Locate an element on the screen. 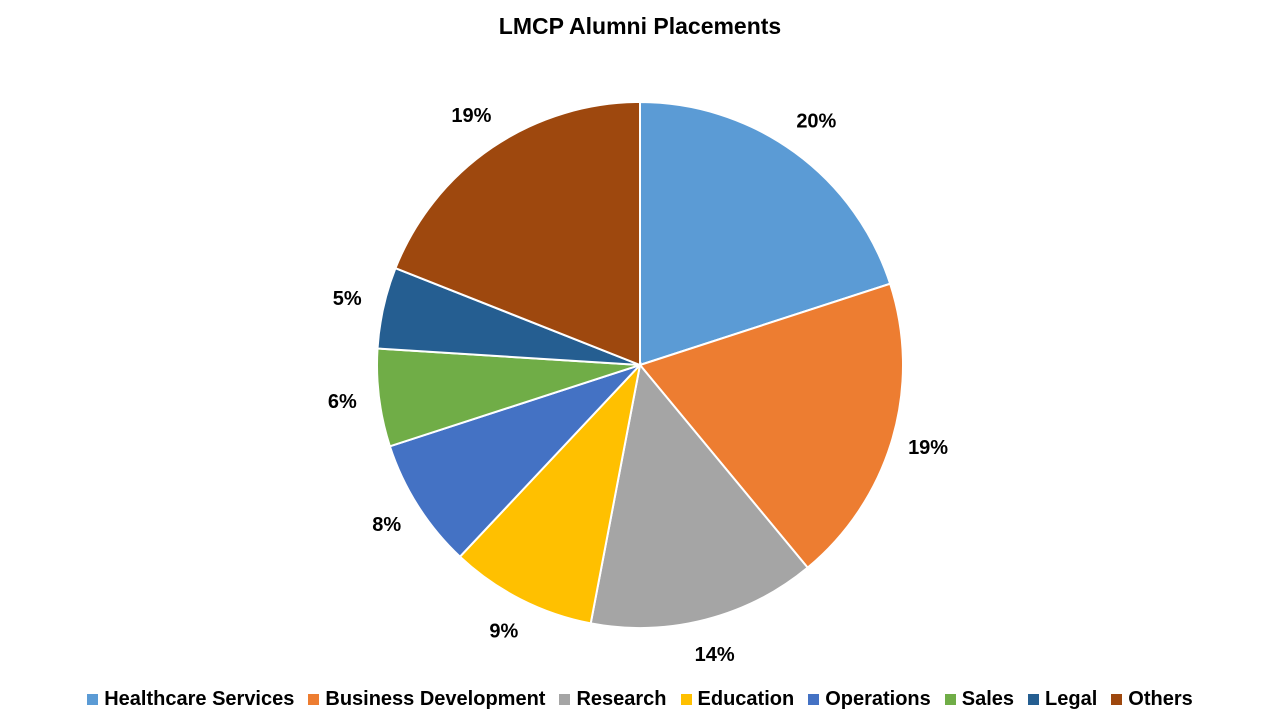  data-label: 14% is located at coordinates (715, 655).